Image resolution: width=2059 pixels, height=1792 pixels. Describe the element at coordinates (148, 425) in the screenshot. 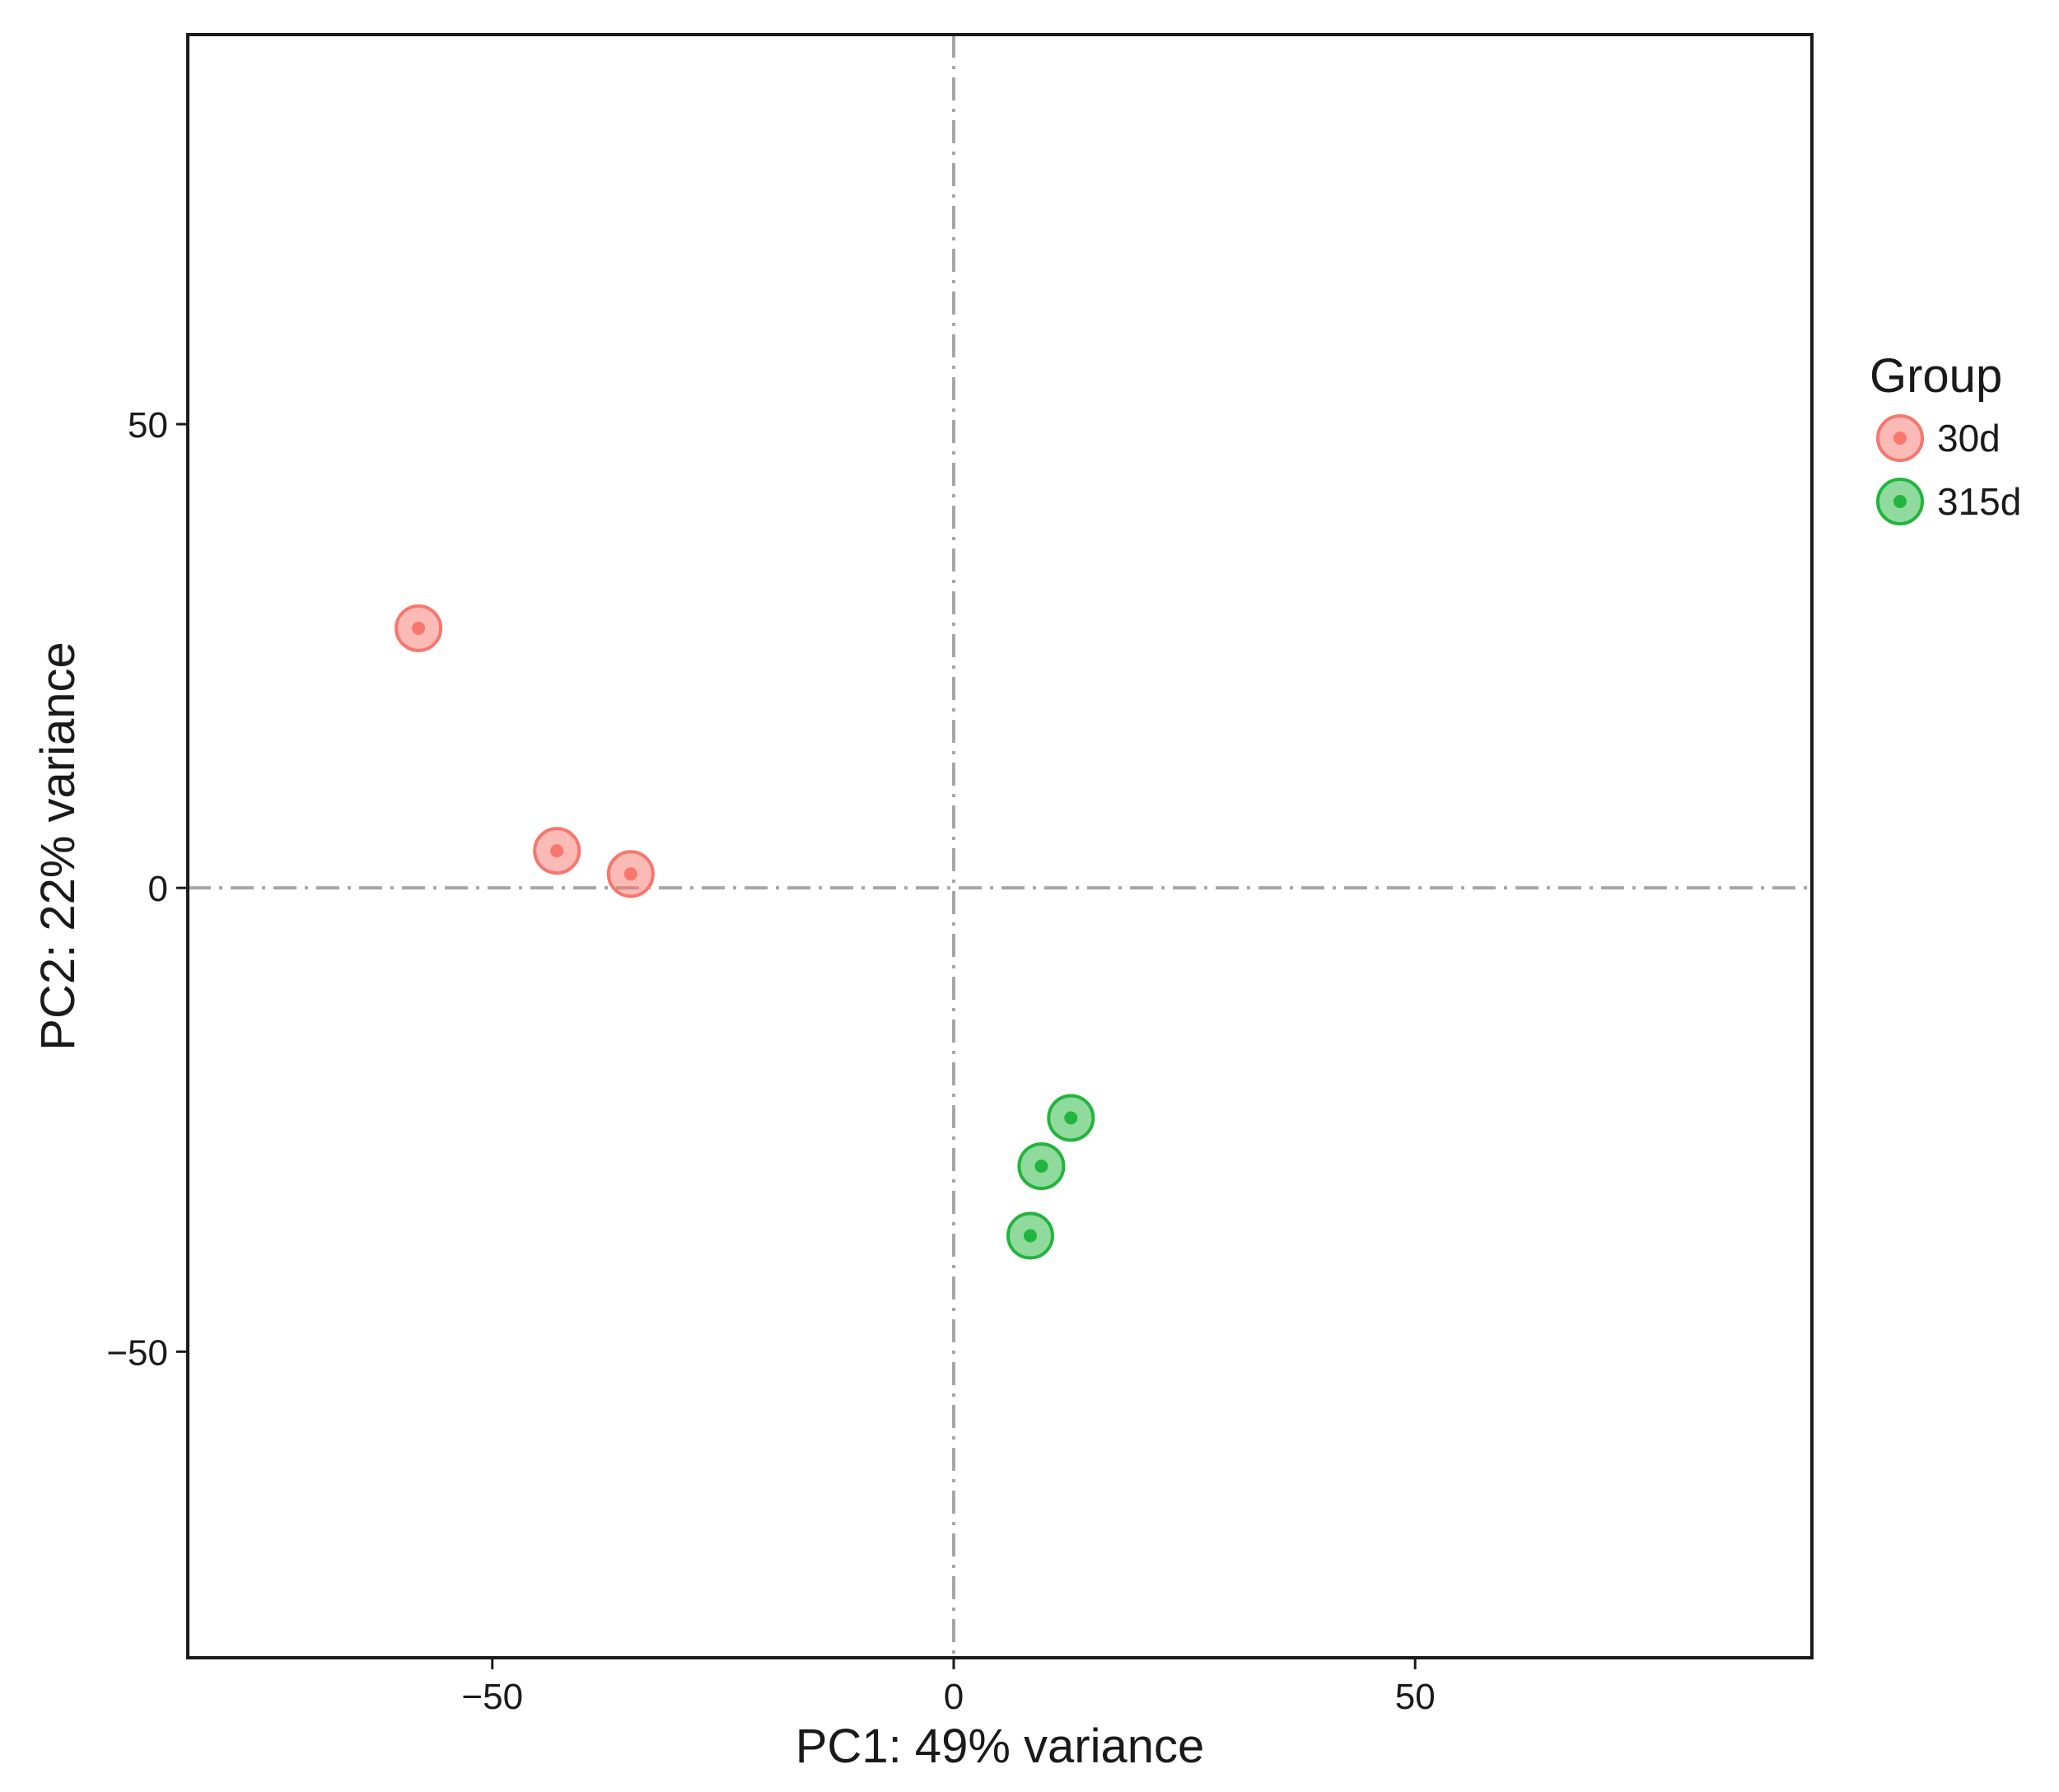

I see `y-tick-label: 50` at that location.